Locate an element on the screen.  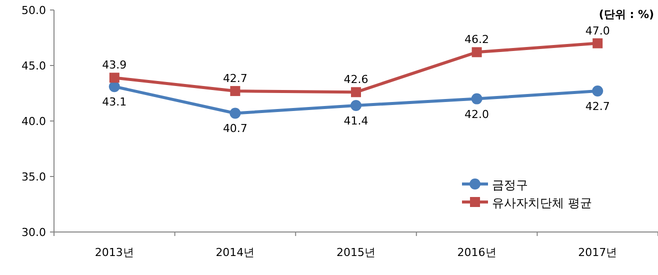
data-label: 42.0 is located at coordinates (477, 114).